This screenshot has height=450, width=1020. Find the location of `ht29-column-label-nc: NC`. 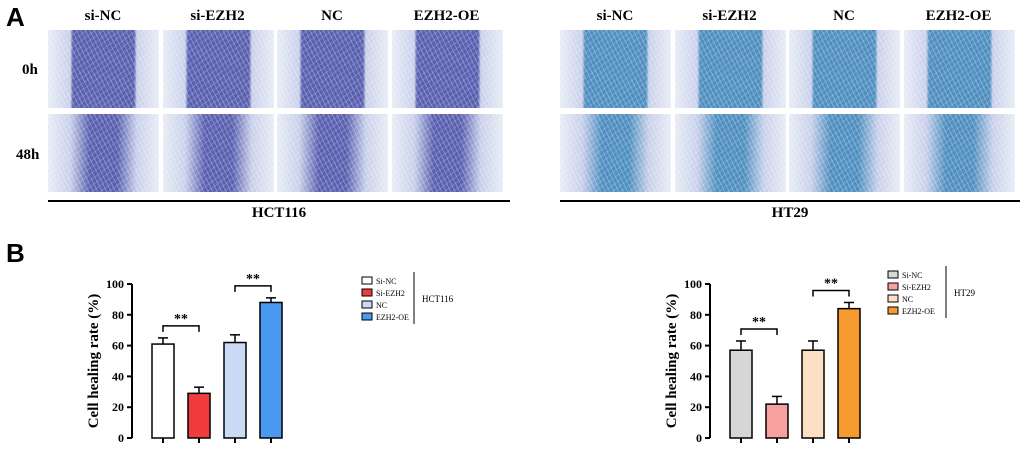

ht29-column-label-nc: NC is located at coordinates (844, 16).